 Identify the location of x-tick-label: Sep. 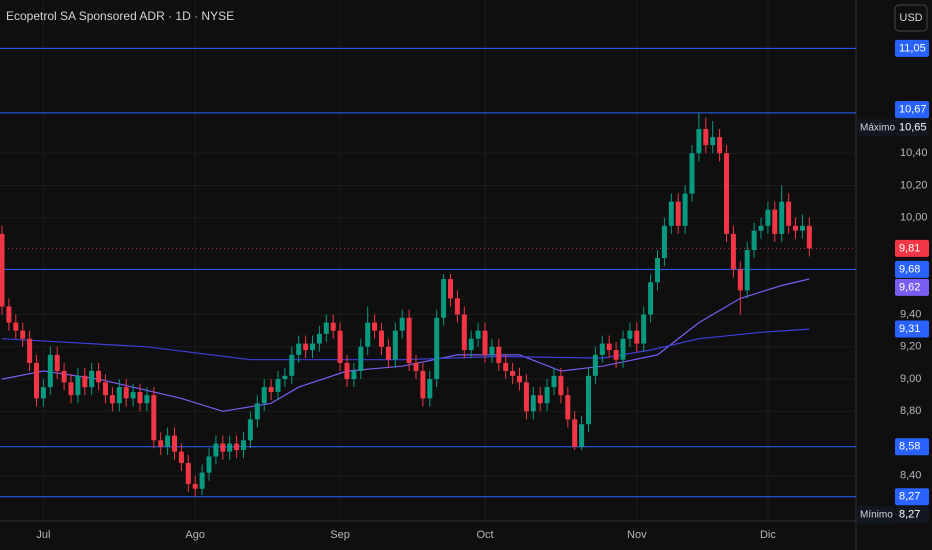
(340, 535).